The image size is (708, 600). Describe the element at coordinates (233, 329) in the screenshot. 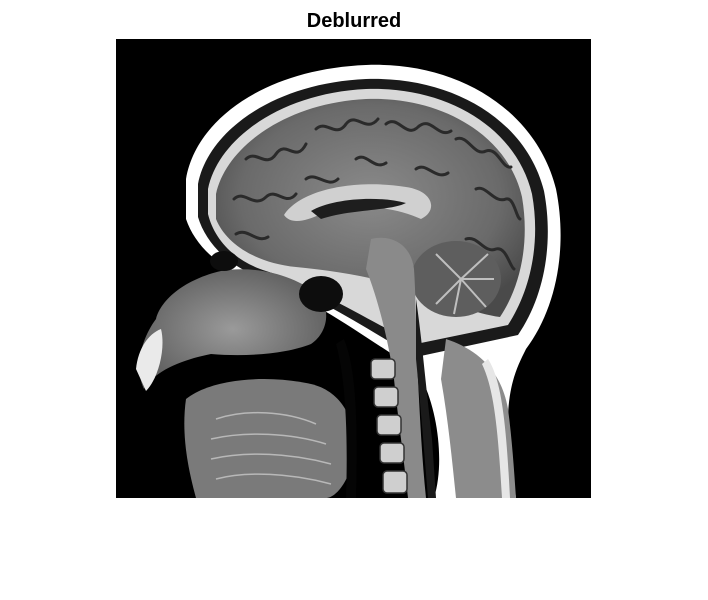

I see `face-nasal-region` at that location.